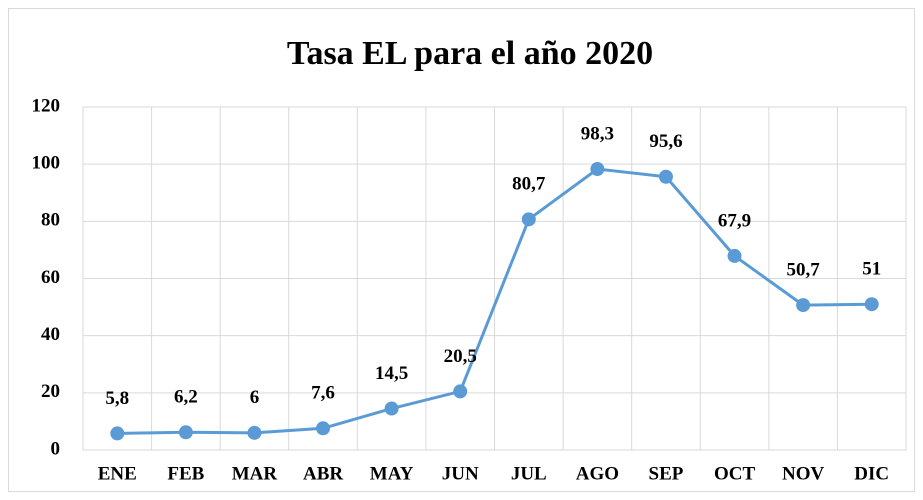 Image resolution: width=923 pixels, height=500 pixels. I want to click on x-tick-label: FEB, so click(185, 473).